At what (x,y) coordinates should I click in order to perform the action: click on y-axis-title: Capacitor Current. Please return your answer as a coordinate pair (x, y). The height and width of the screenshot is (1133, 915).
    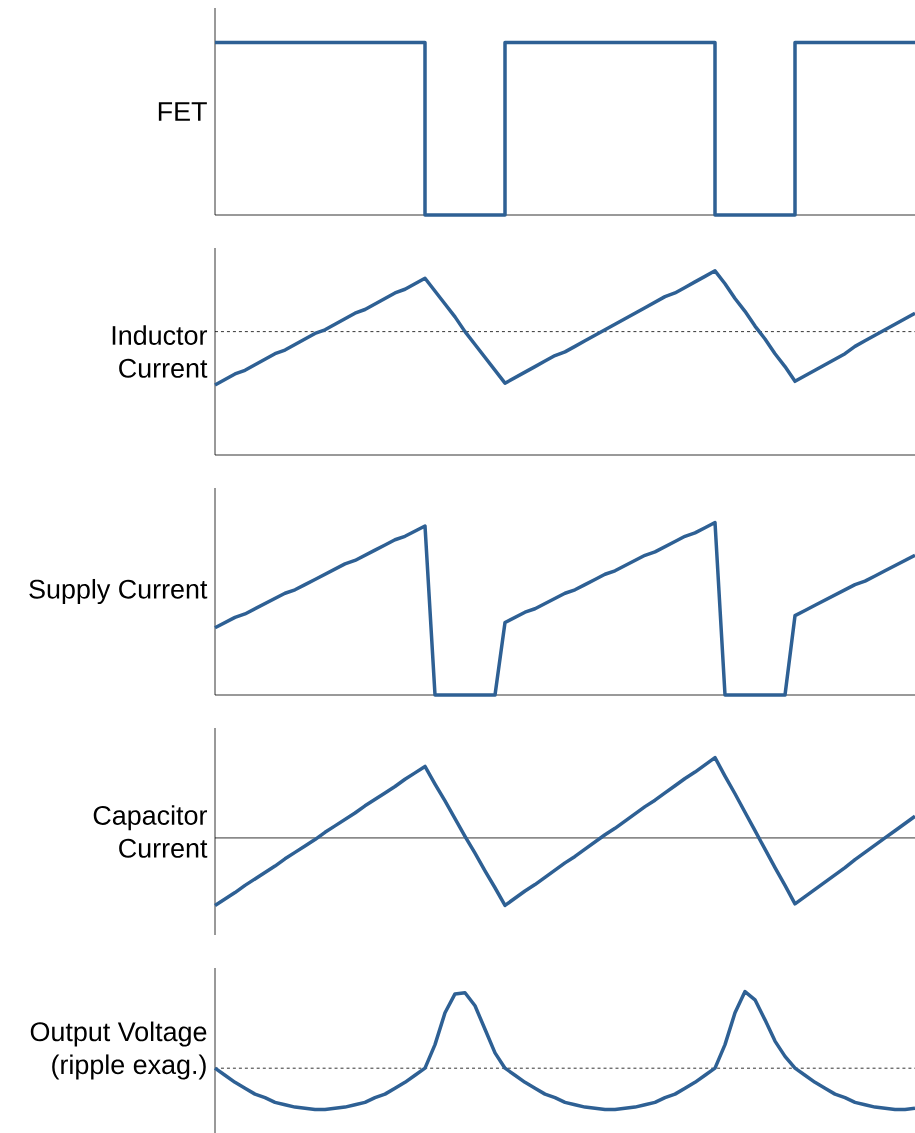
    Looking at the image, I should click on (150, 831).